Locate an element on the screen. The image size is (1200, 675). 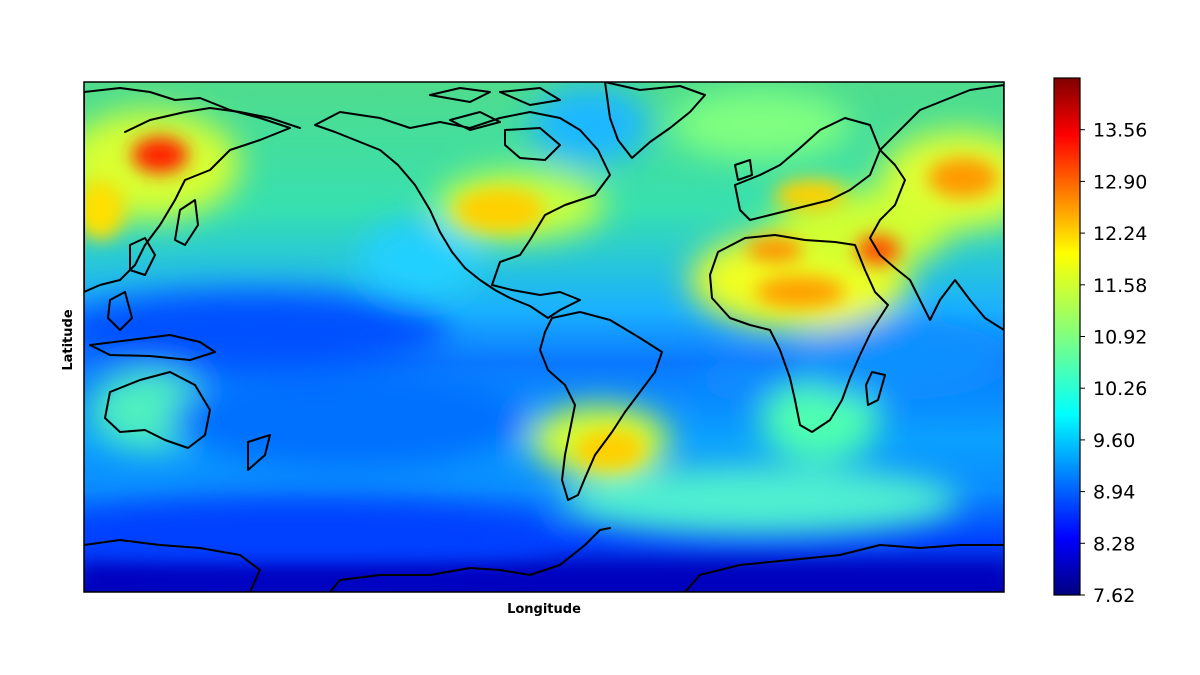
coast-australia is located at coordinates (157, 410).